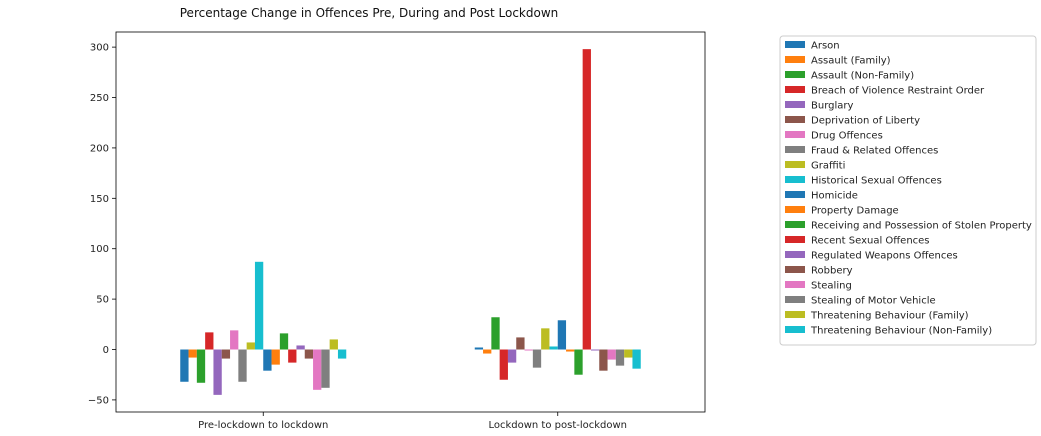 The height and width of the screenshot is (436, 1041). What do you see at coordinates (825, 46) in the screenshot?
I see `legend-label: Arson` at bounding box center [825, 46].